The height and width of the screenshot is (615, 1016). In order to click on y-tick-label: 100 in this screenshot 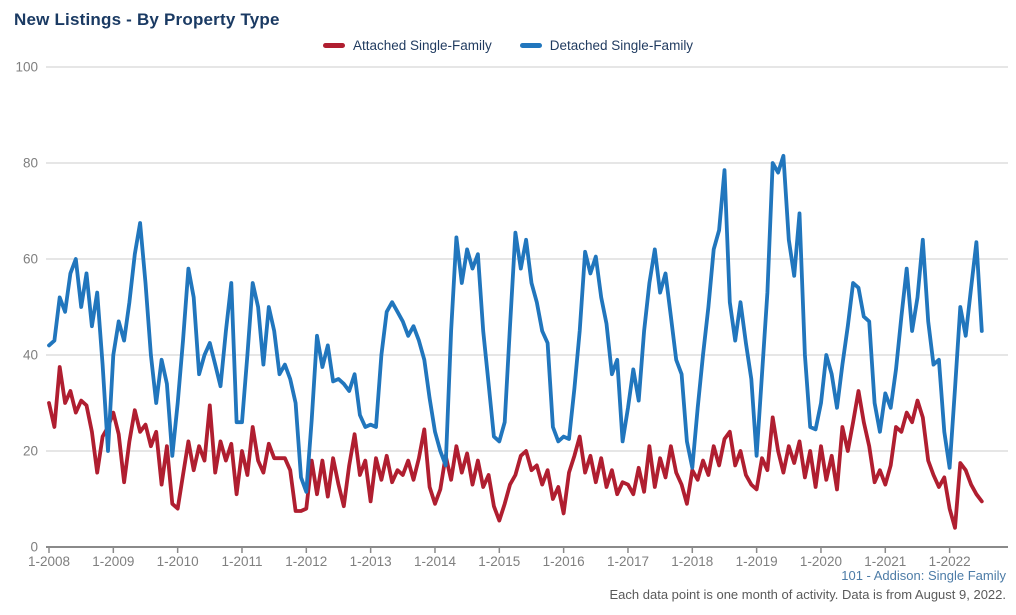, I will do `click(26, 67)`.